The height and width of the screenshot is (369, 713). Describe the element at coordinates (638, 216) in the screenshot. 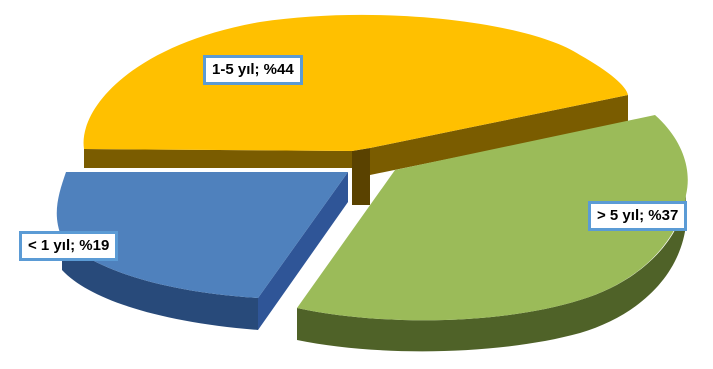

I see `data-label-gt-5-yil: > 5 yıl; %37` at that location.